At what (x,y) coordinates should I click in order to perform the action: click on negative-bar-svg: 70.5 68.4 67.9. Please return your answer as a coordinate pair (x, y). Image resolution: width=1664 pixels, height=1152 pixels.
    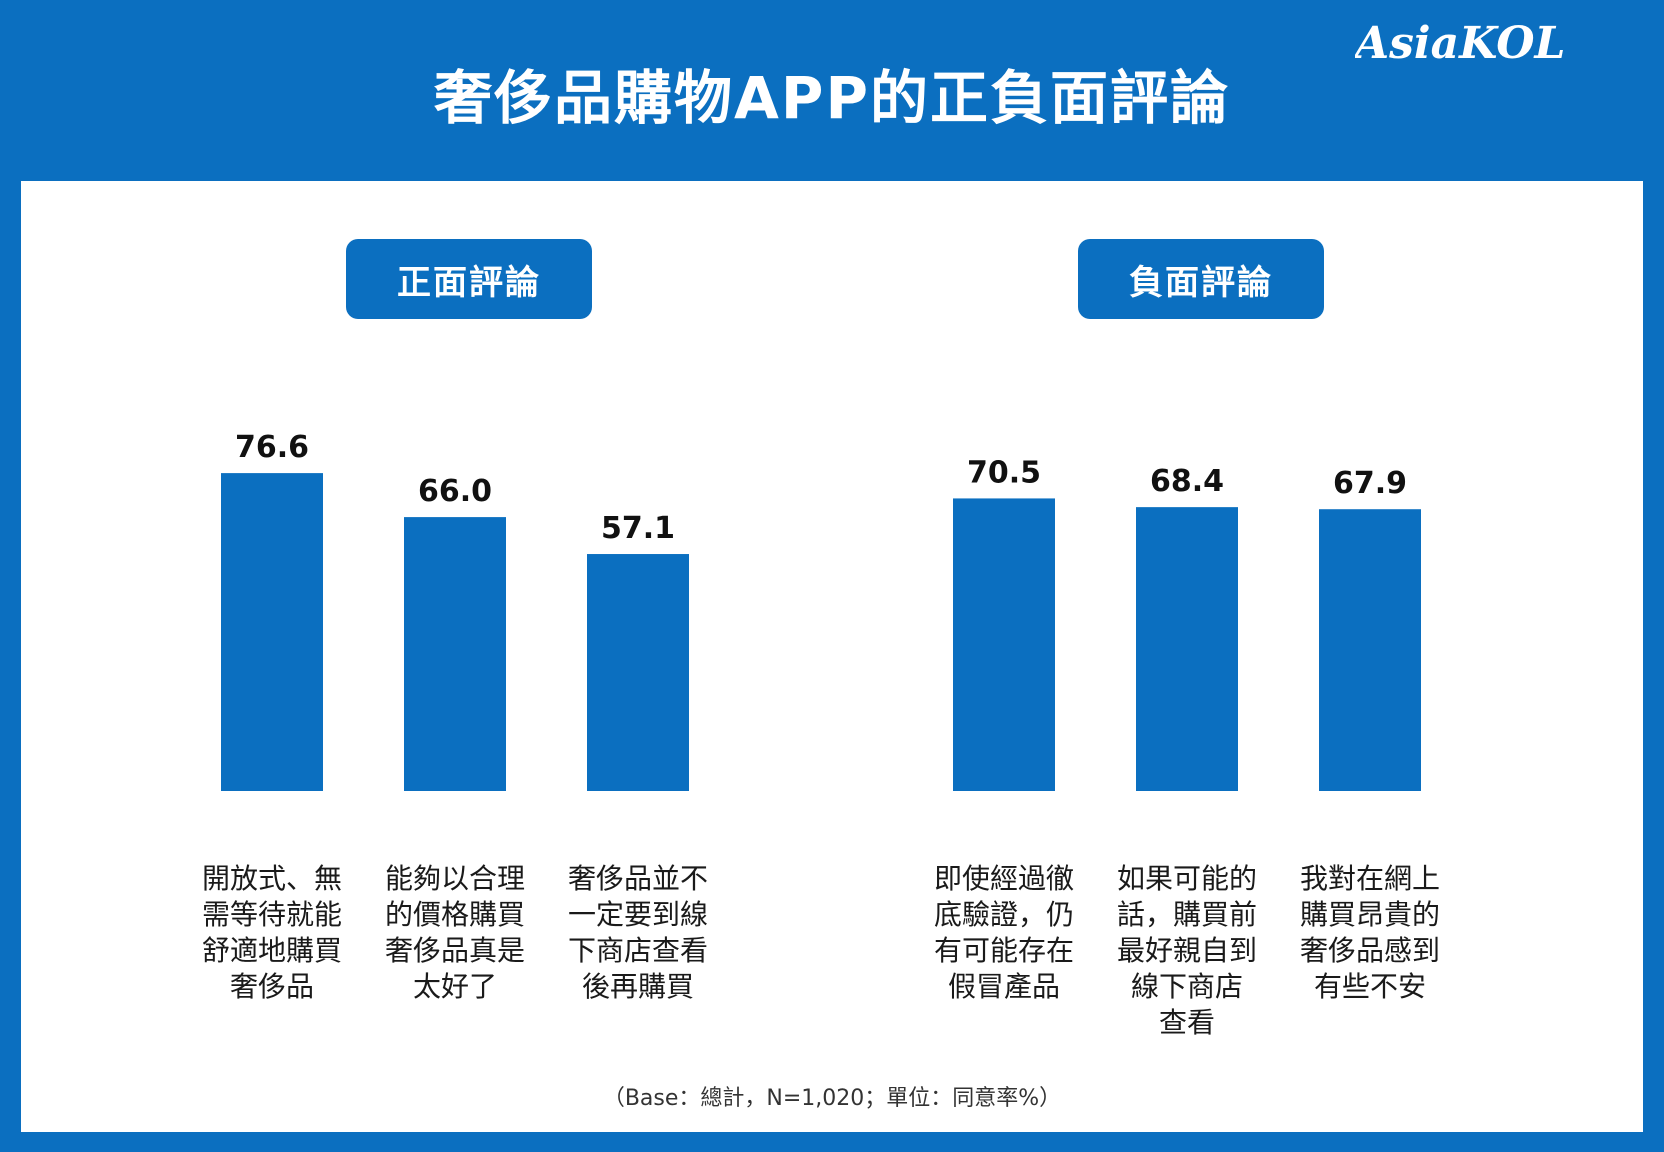
    Looking at the image, I should click on (1187, 623).